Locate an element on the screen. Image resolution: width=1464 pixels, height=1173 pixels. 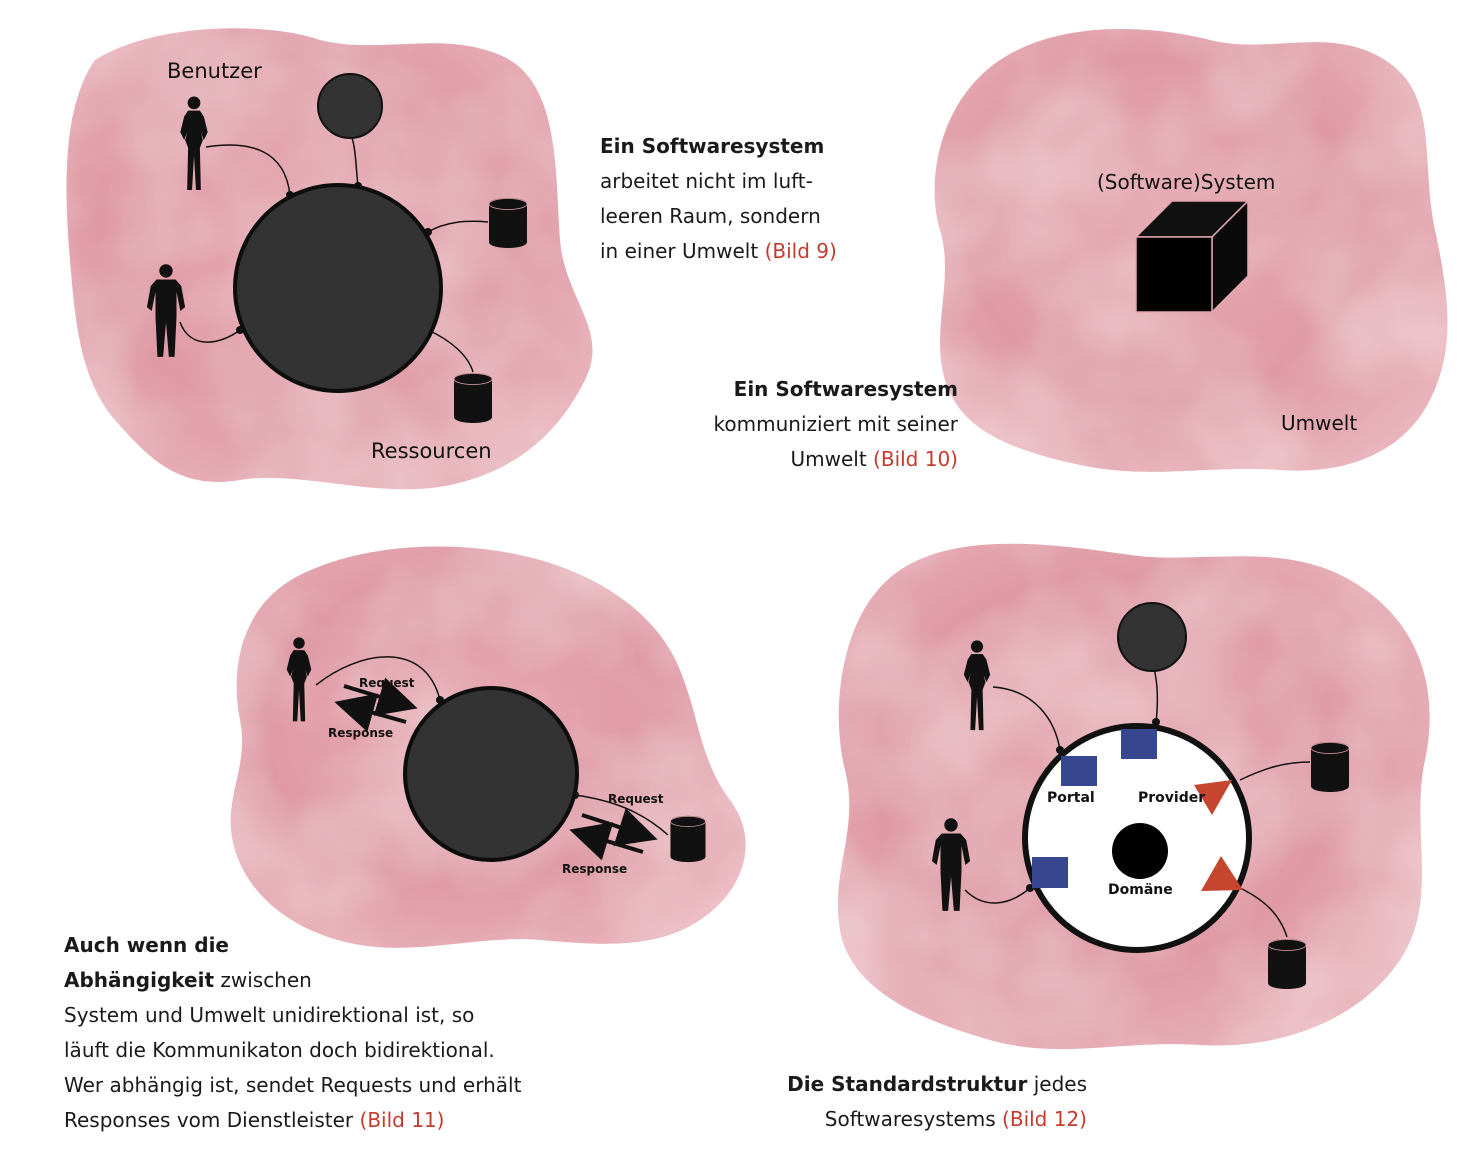
label-software-system: (Software)System is located at coordinates (1186, 182).